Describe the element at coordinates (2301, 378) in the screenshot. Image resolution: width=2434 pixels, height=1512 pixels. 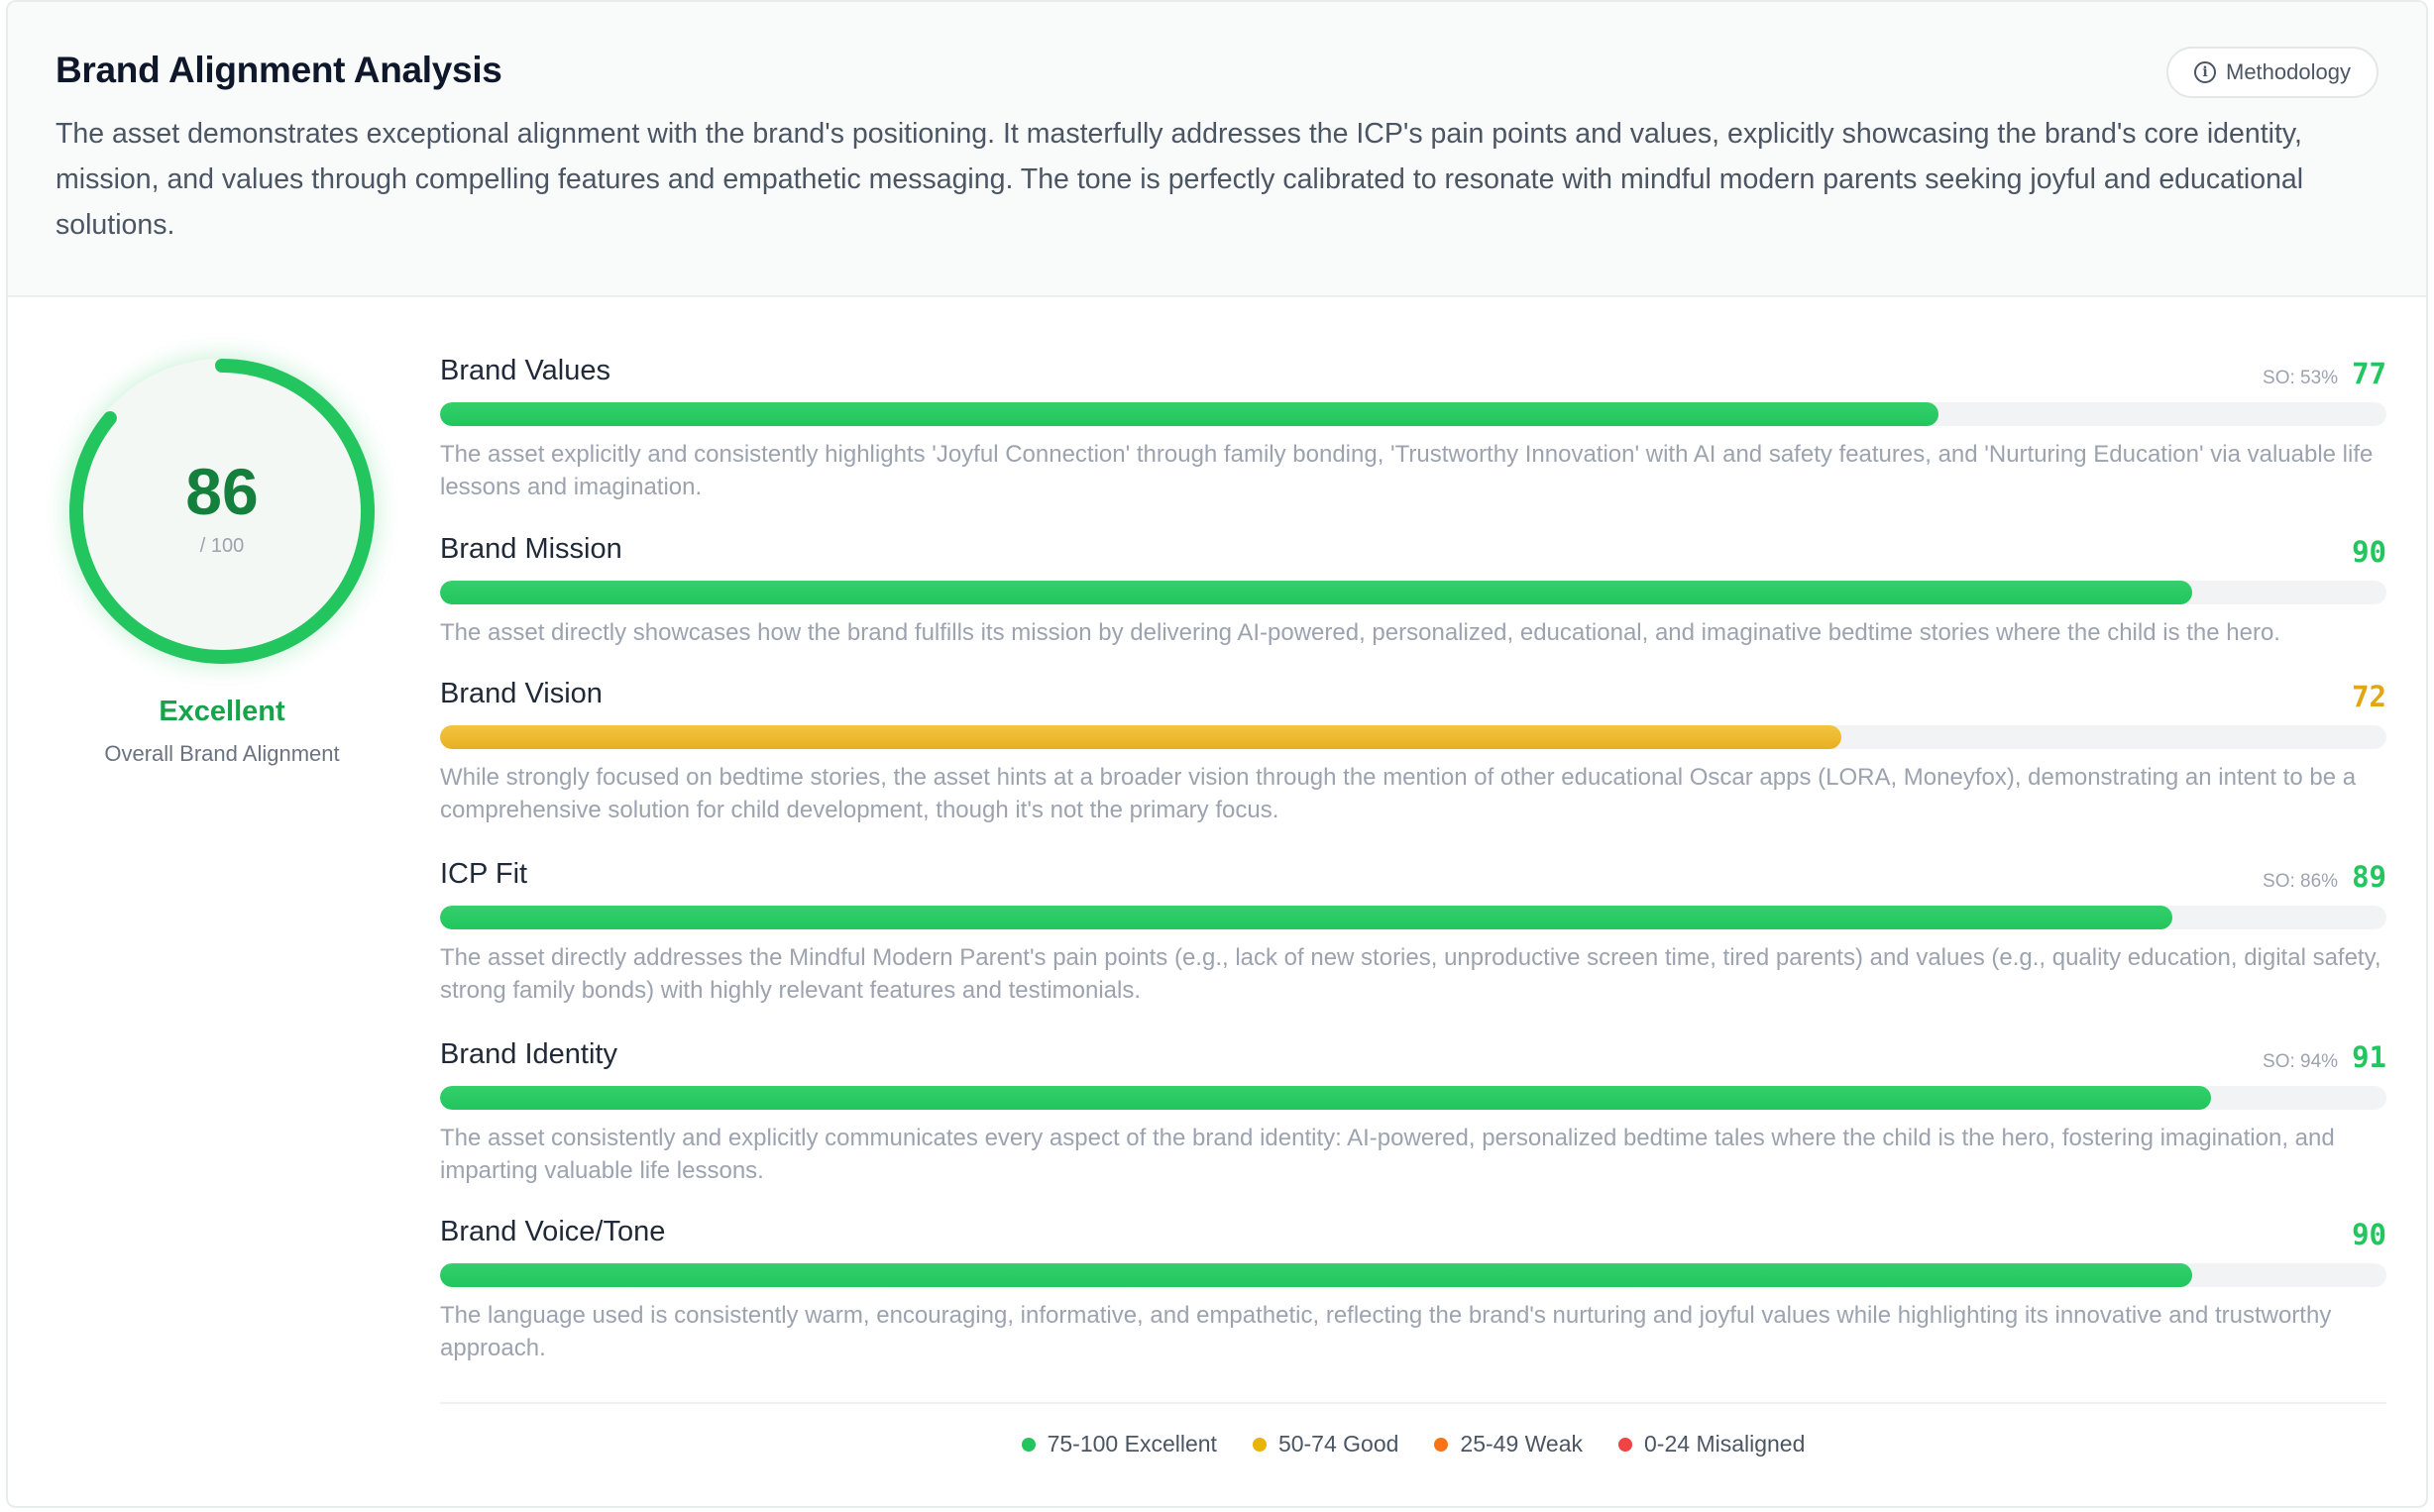
I see `share-of-text: SO: 53%` at that location.